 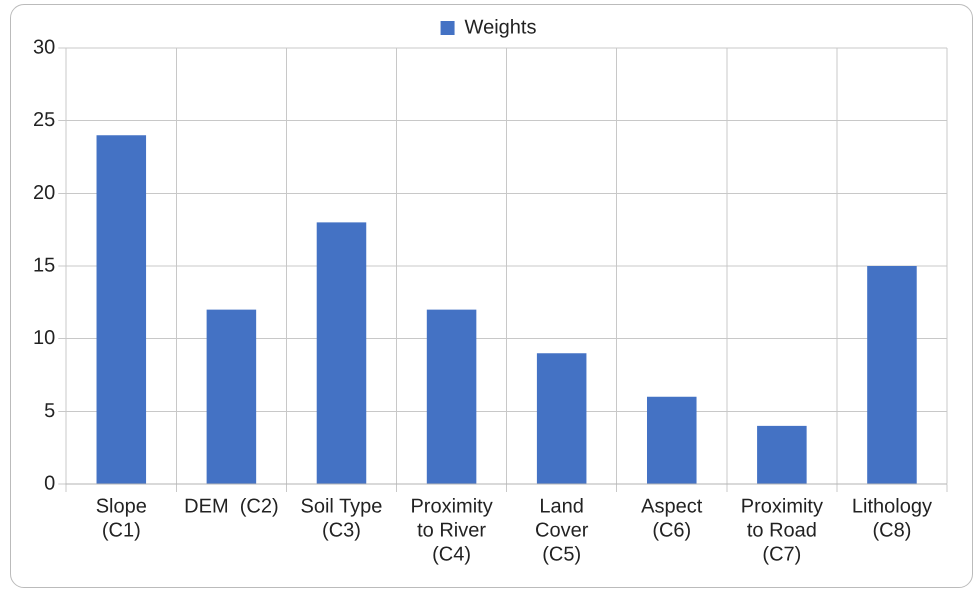 What do you see at coordinates (500, 27) in the screenshot?
I see `legend-label: Weights` at bounding box center [500, 27].